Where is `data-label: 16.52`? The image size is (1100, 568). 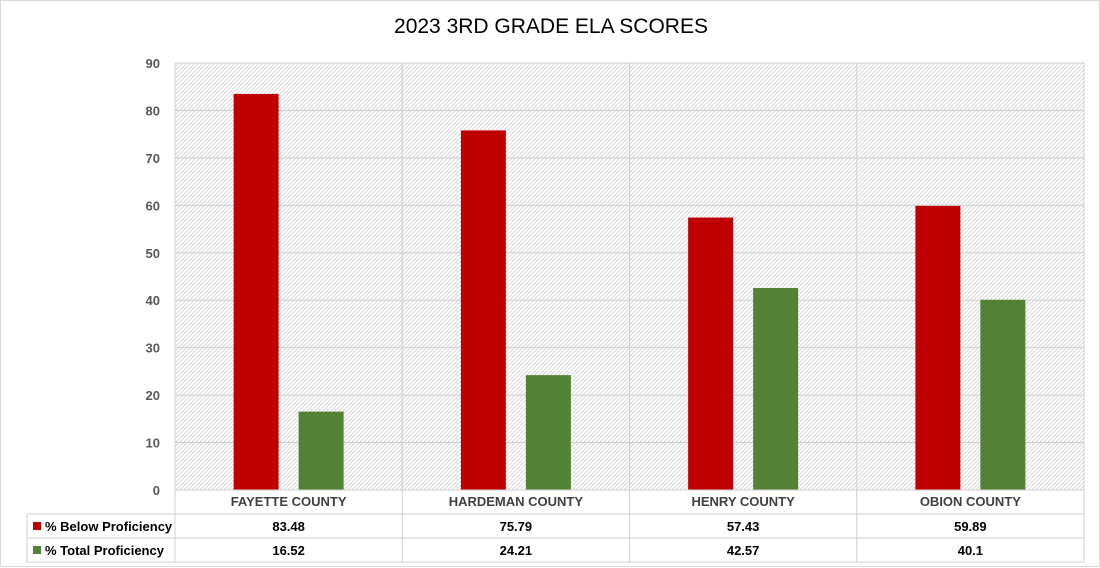
data-label: 16.52 is located at coordinates (288, 550).